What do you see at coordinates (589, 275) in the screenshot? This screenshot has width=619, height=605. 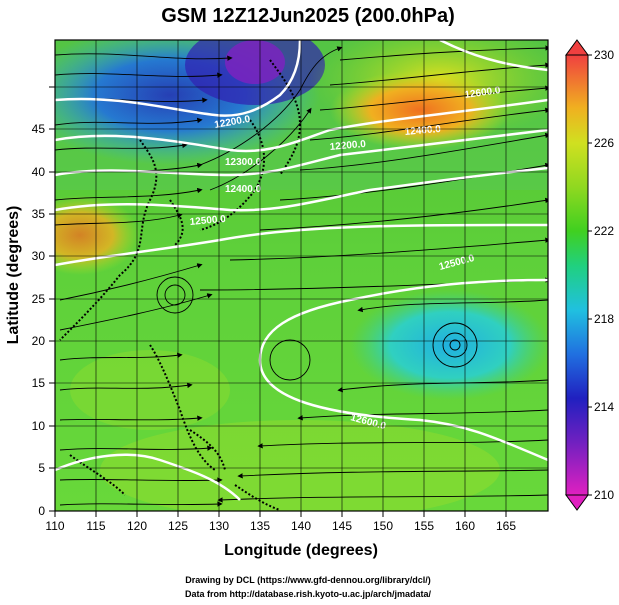 I see `colorbar: 230 226 222 218 214 210` at bounding box center [589, 275].